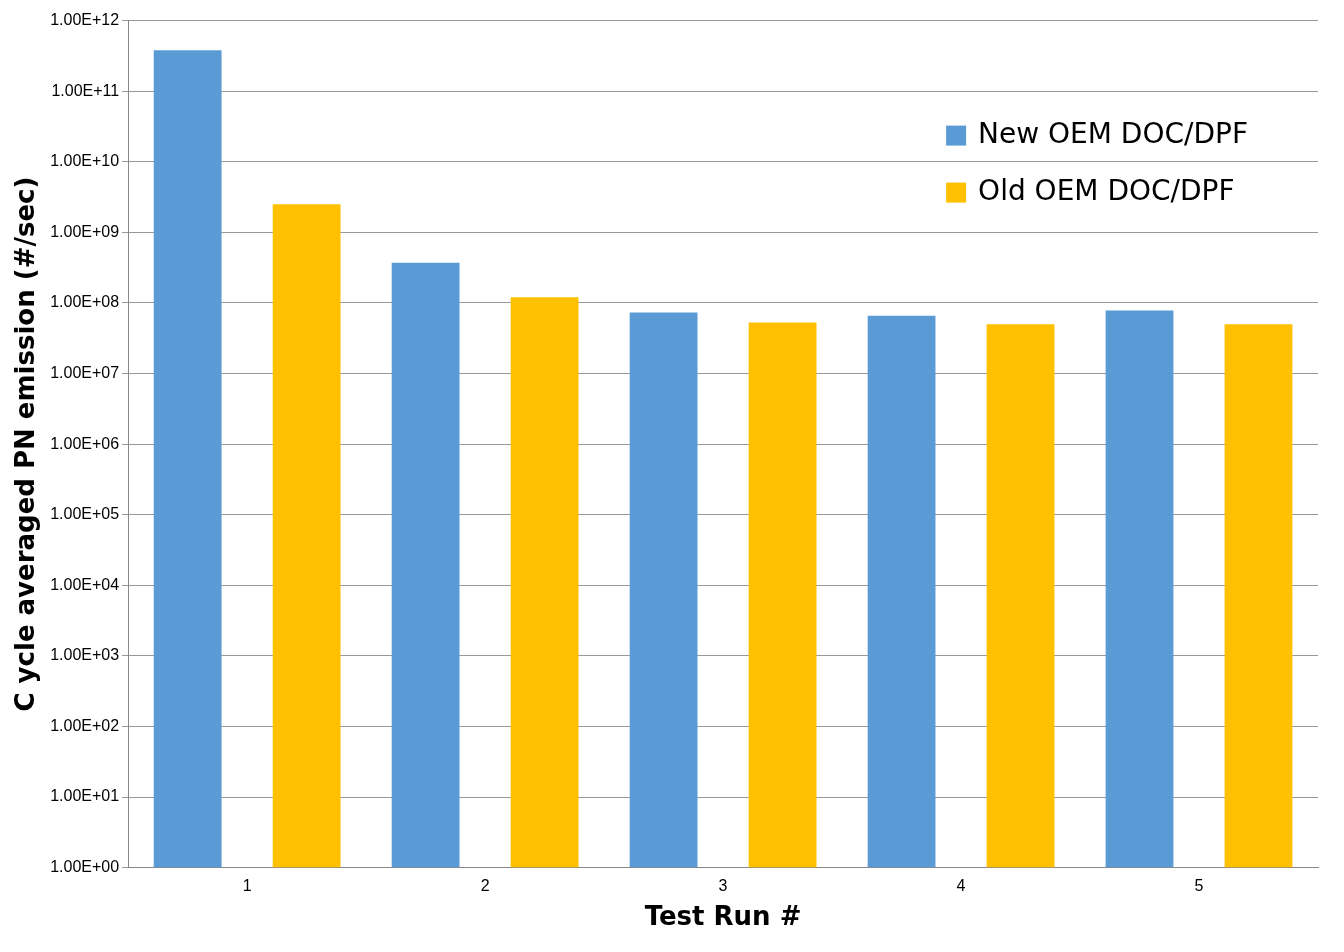  What do you see at coordinates (85, 231) in the screenshot?
I see `y-tick-label: 1.00E+09` at bounding box center [85, 231].